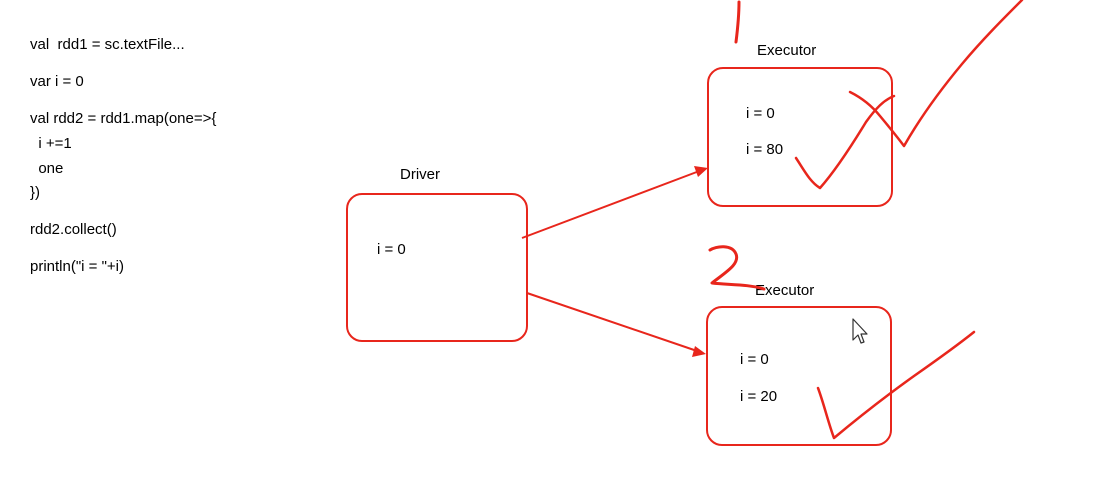 The height and width of the screenshot is (491, 1102). I want to click on driver-label: Driver, so click(420, 174).